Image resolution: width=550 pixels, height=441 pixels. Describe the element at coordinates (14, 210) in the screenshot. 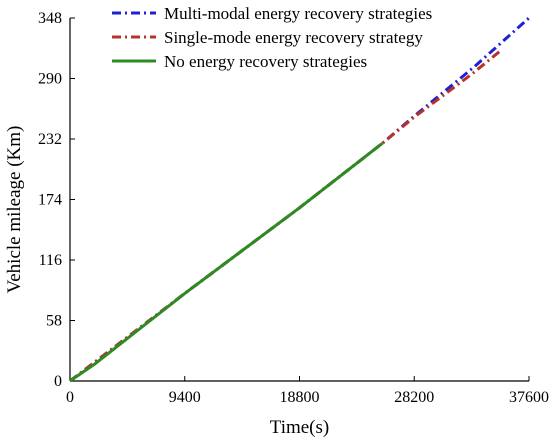

I see `y-axis-title: Vehicle mileage (Km)` at that location.